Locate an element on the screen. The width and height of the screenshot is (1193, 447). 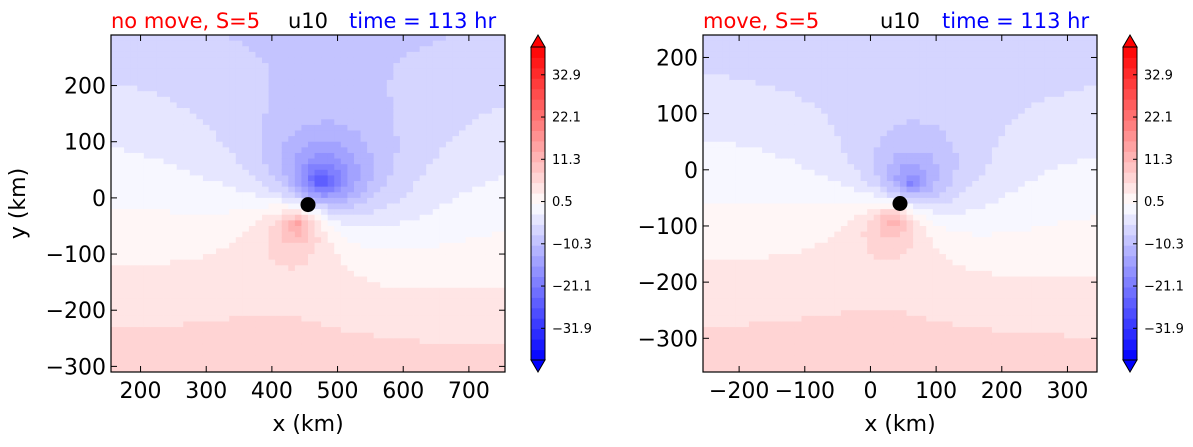
y-tick-label: −300 is located at coordinates (668, 339).